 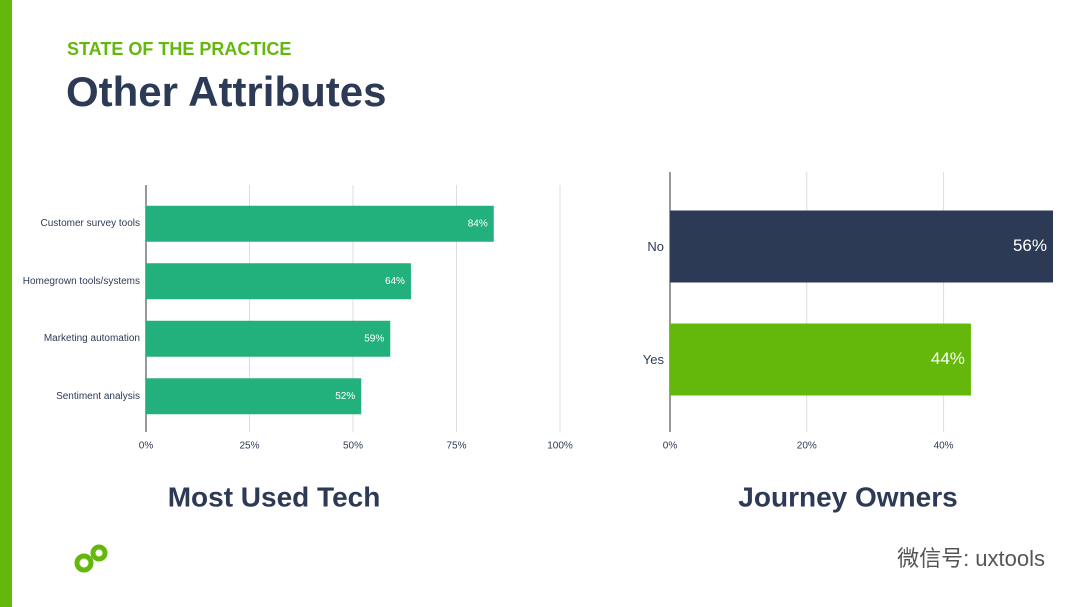 What do you see at coordinates (91, 558) in the screenshot?
I see `logo` at bounding box center [91, 558].